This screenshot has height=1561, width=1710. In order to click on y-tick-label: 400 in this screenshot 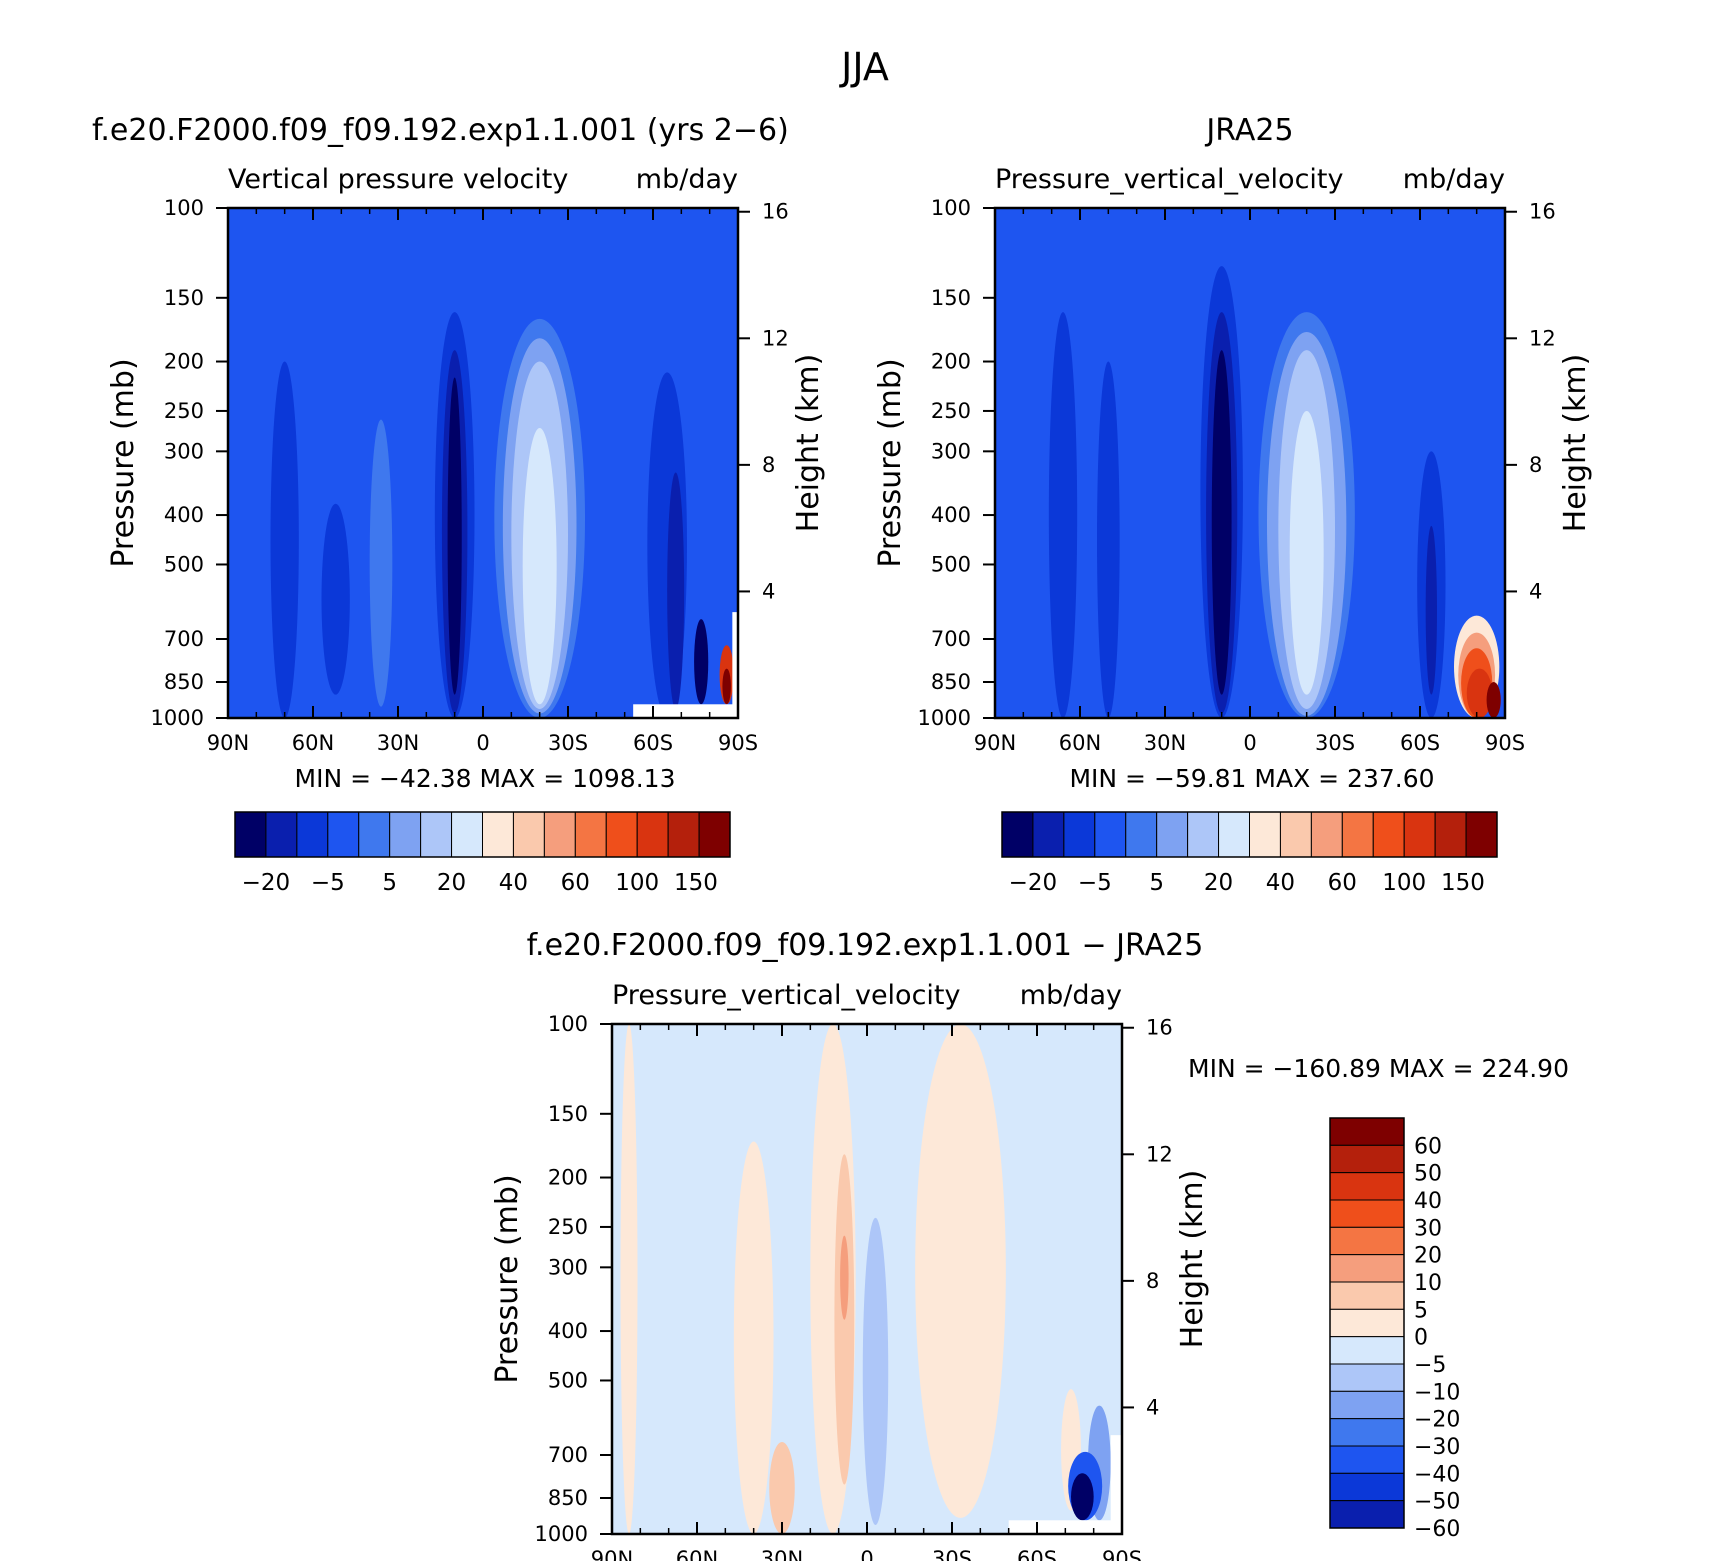, I will do `click(184, 515)`.